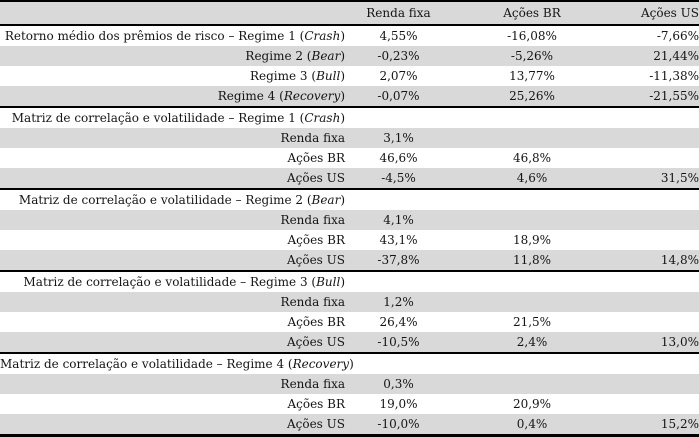 The image size is (699, 437). Describe the element at coordinates (278, 56) in the screenshot. I see `row-label-text: Regime 2 (` at that location.